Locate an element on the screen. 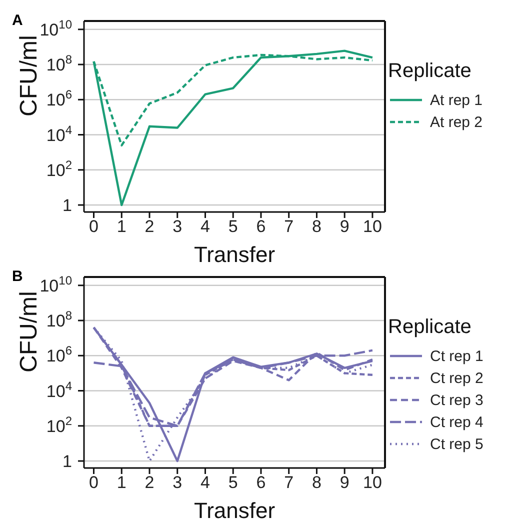  legend-label: Ct rep 2 is located at coordinates (457, 378).